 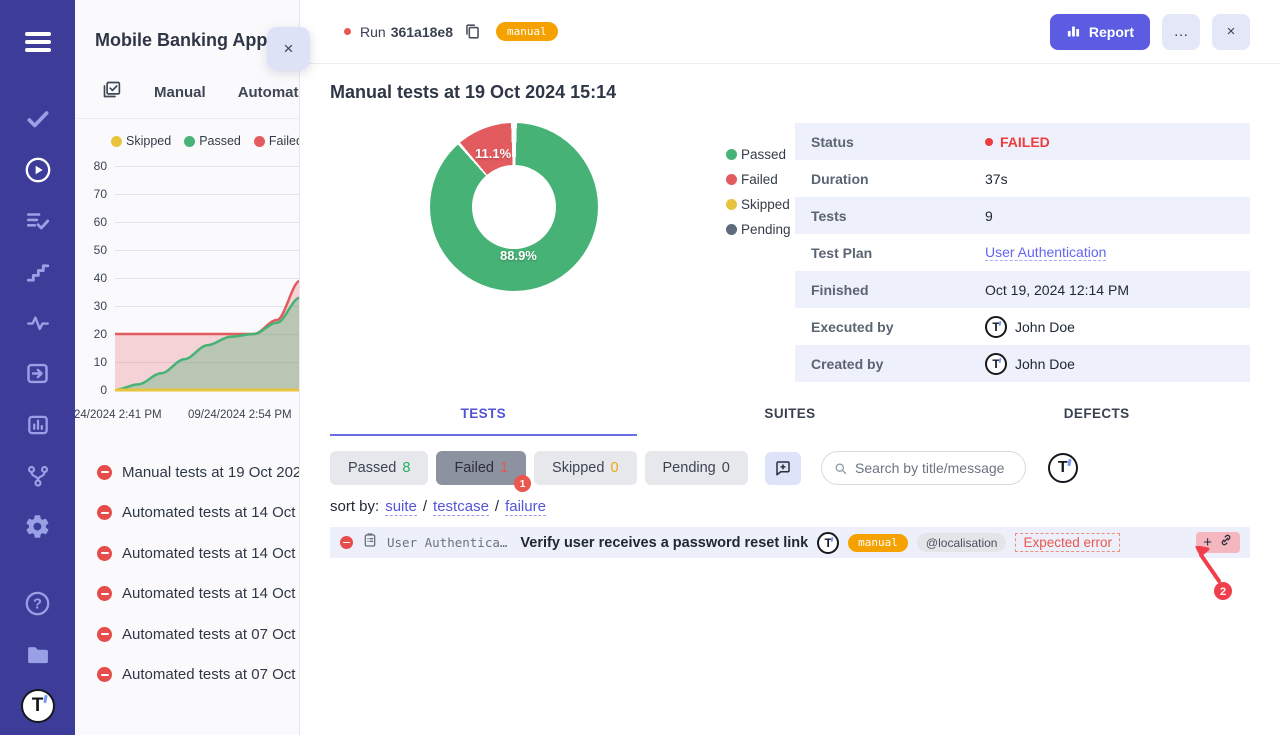 What do you see at coordinates (961, 542) in the screenshot?
I see `localisation-tag: @localisation` at bounding box center [961, 542].